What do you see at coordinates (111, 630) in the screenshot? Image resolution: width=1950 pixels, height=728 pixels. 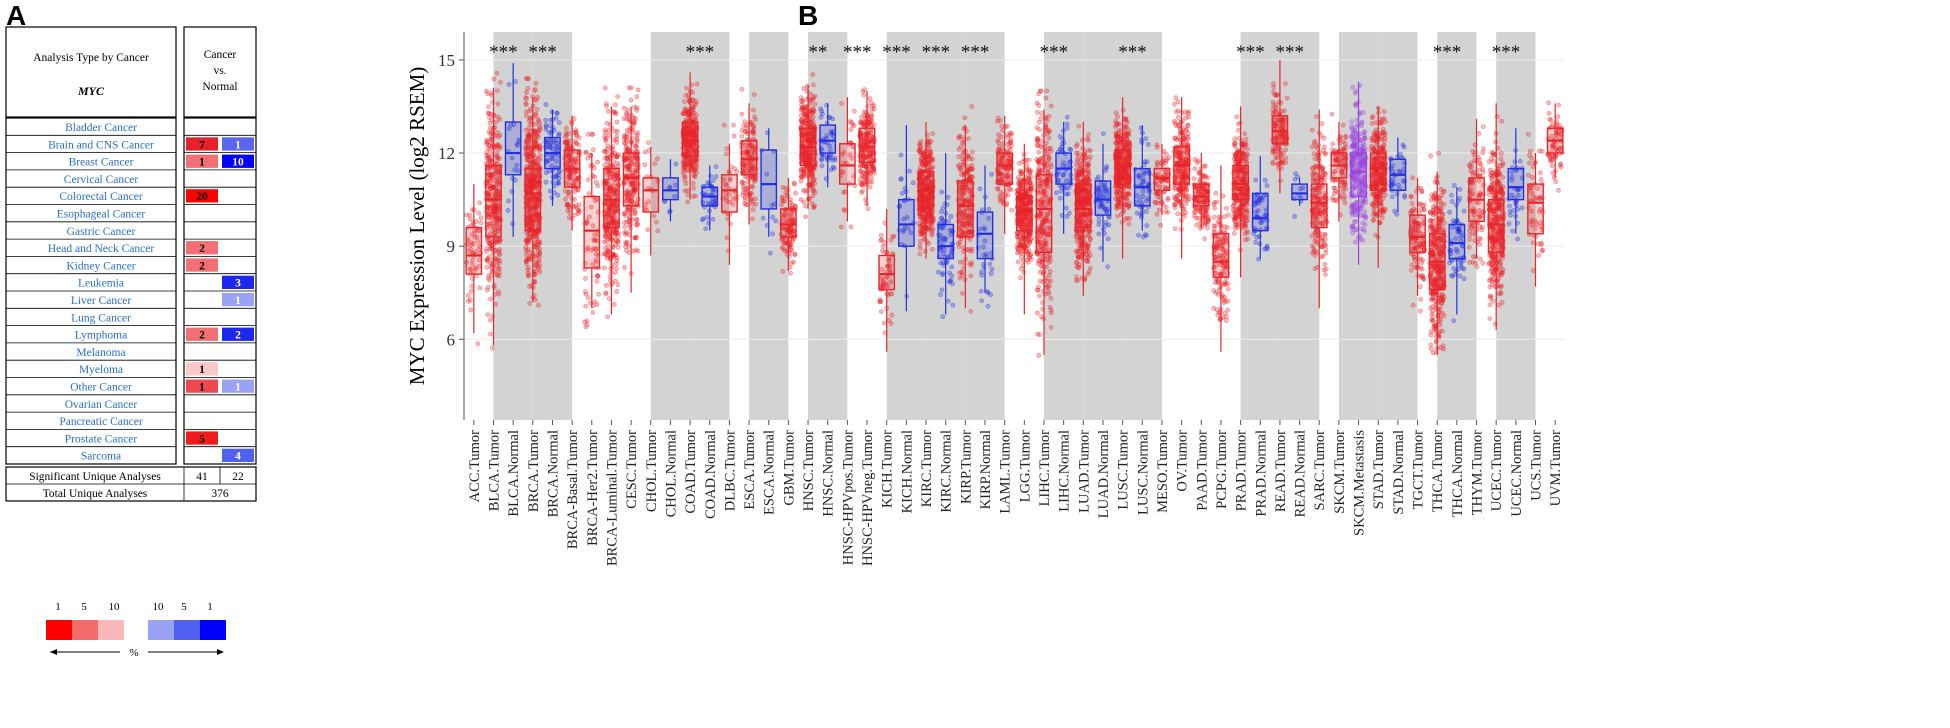 I see `legend-up-swatch` at bounding box center [111, 630].